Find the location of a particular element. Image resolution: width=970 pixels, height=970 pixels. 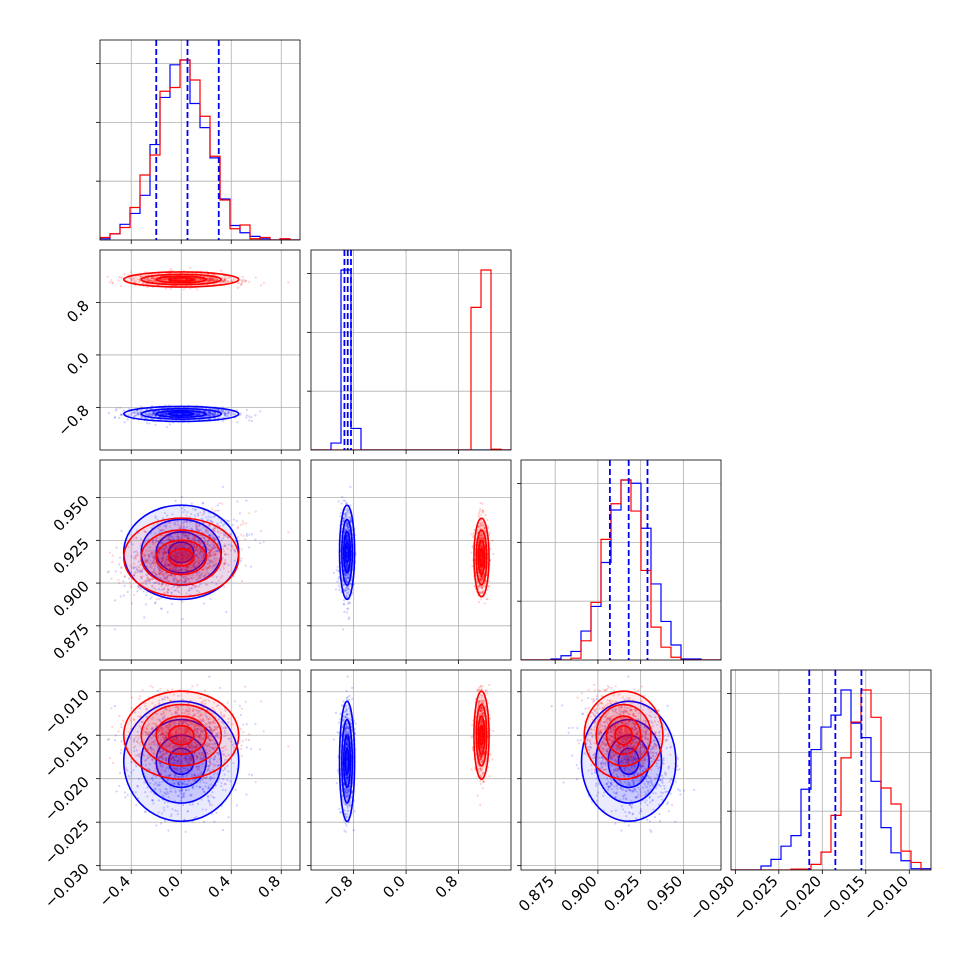

panel-body is located at coordinates (411, 350).